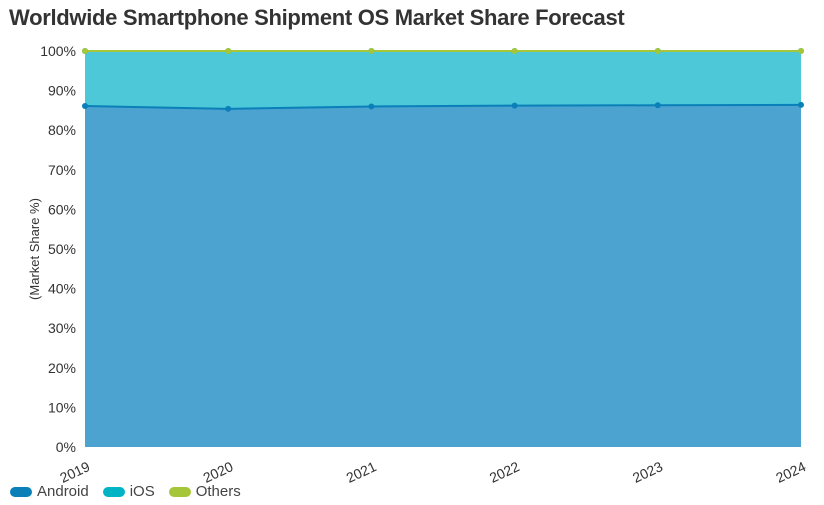  I want to click on legend-item-android: Android, so click(49, 491).